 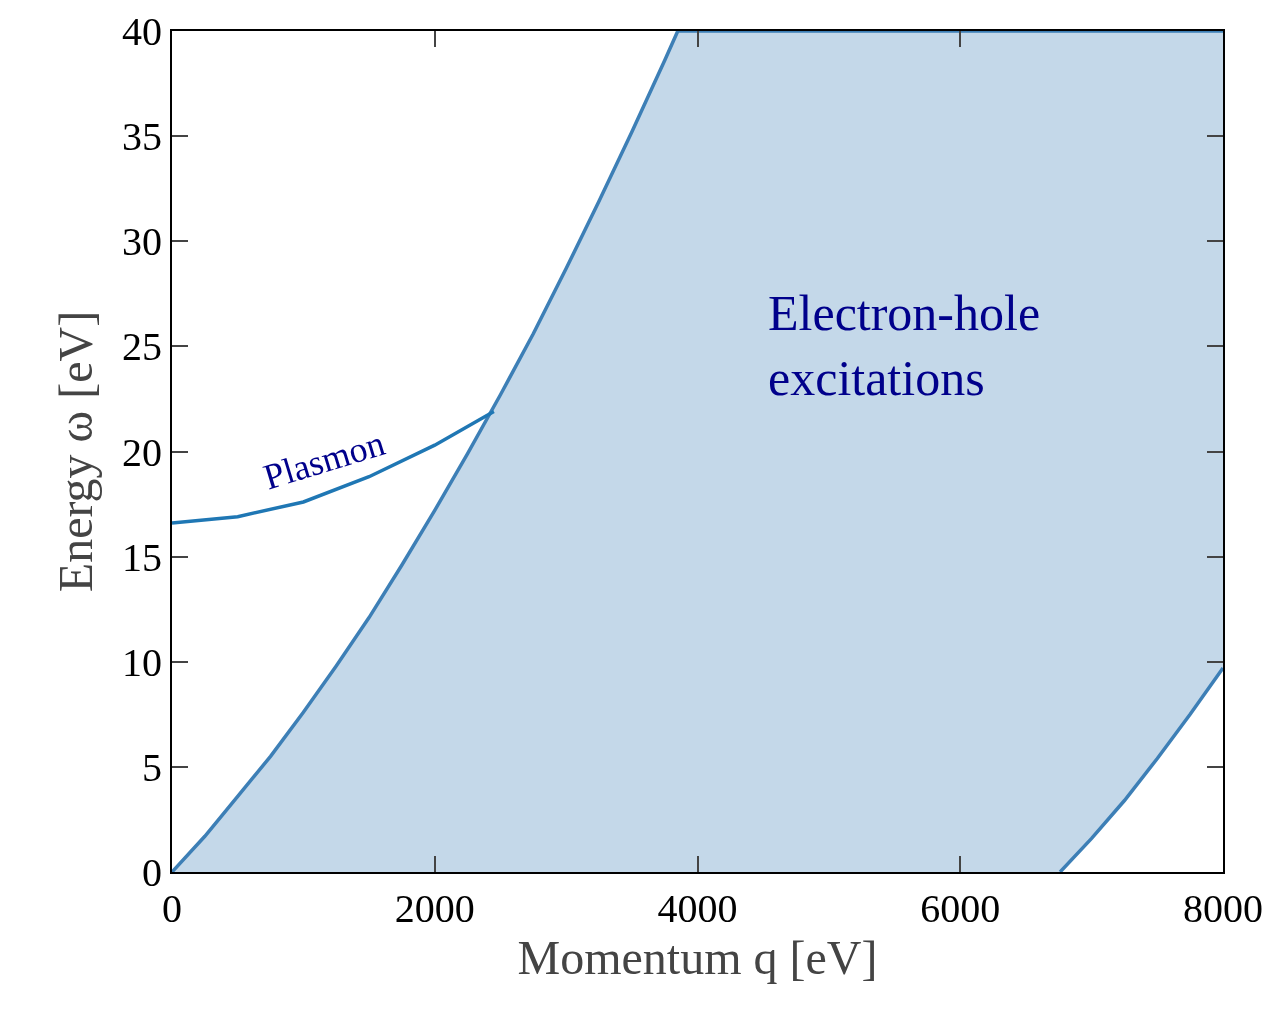 I want to click on x-tick-label: 6000, so click(x=960, y=908).